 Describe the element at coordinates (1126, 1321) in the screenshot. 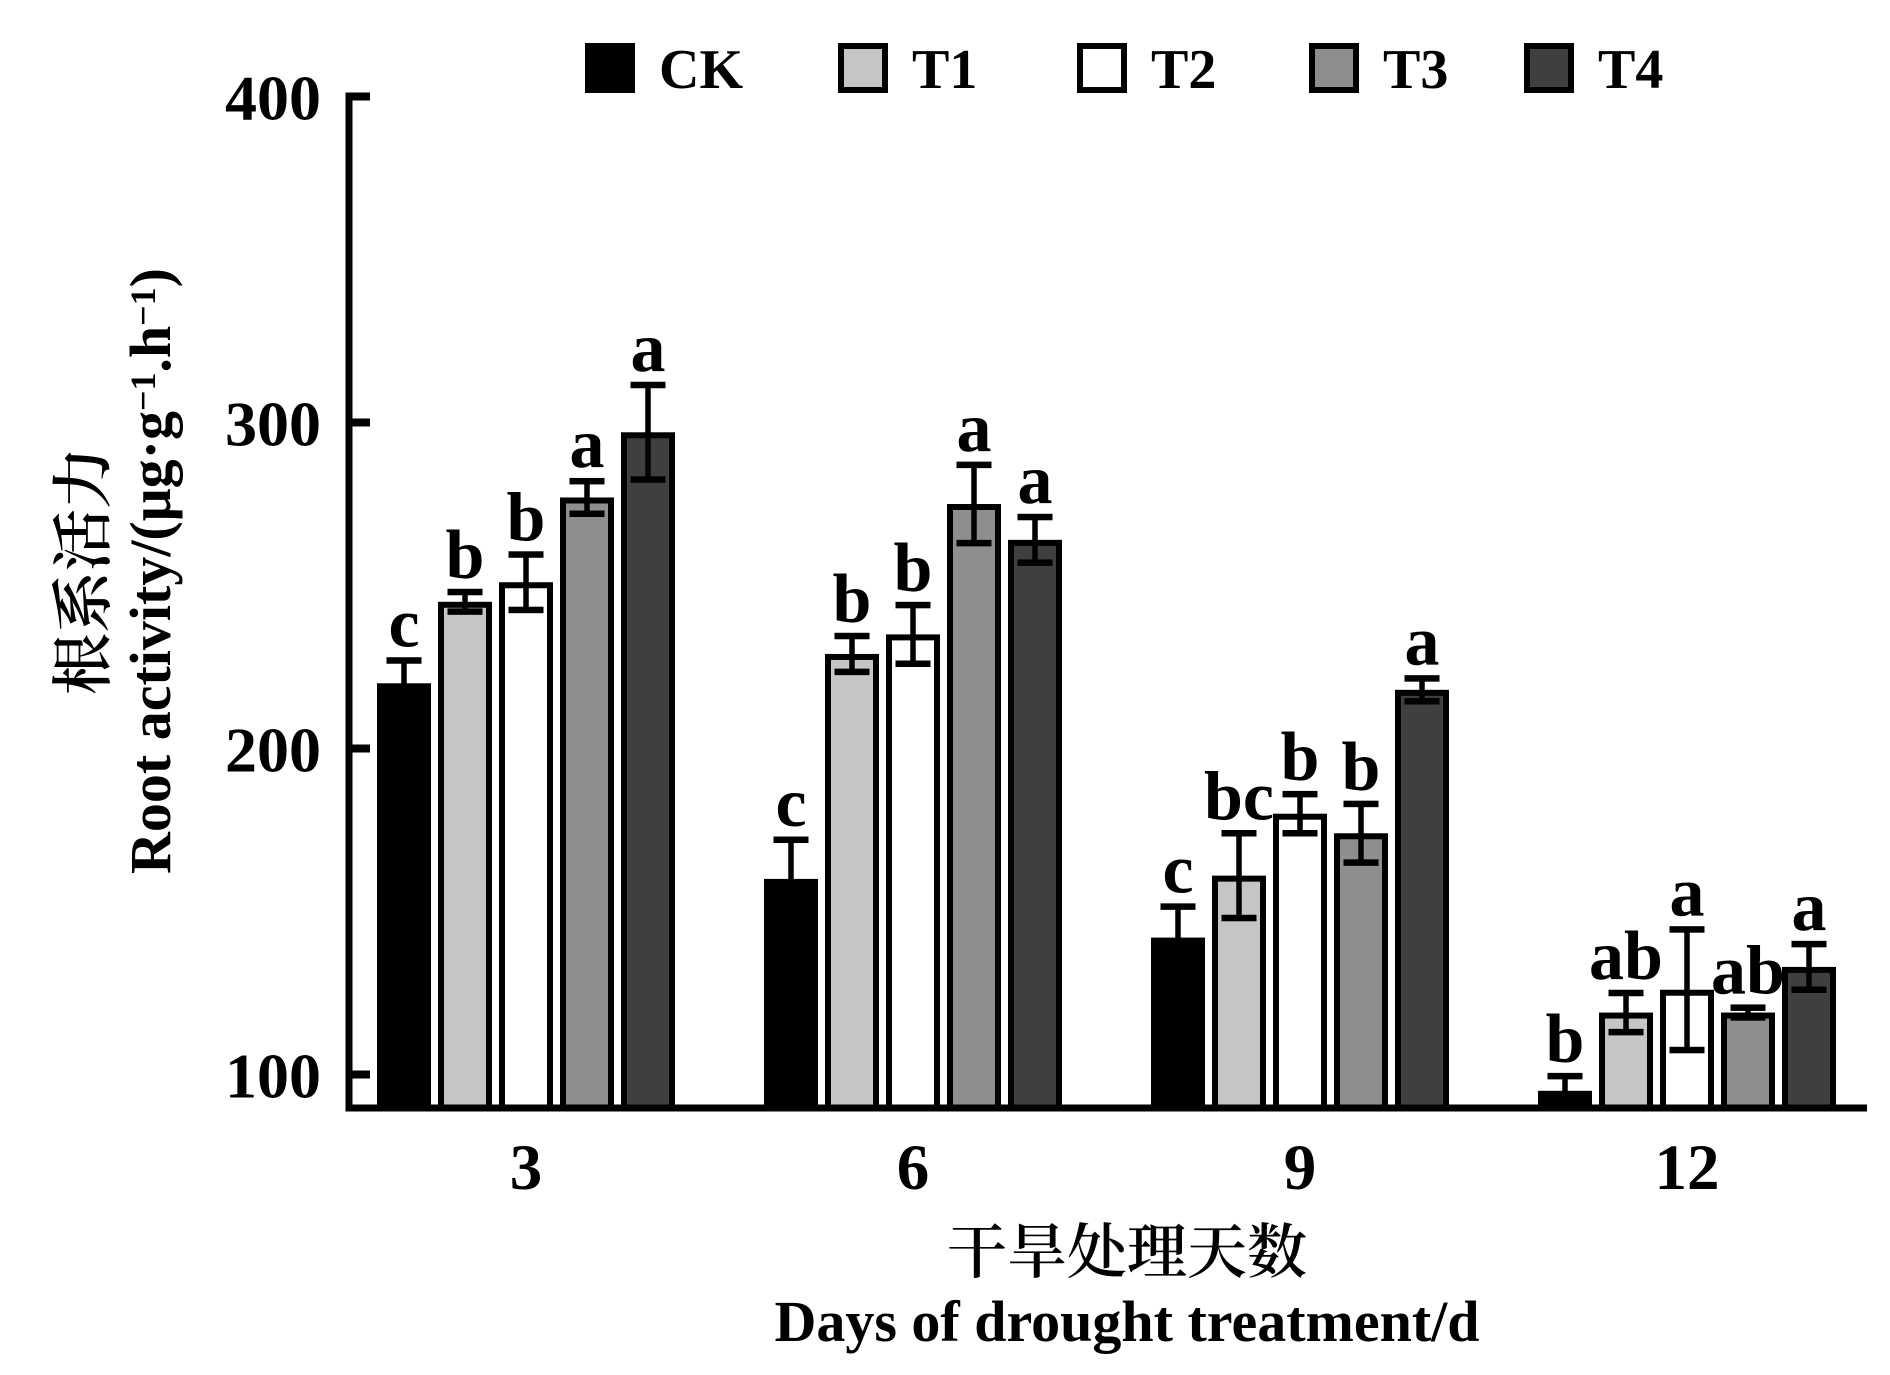

I see `x-axis-label-en: Days of drought treatment/d` at that location.